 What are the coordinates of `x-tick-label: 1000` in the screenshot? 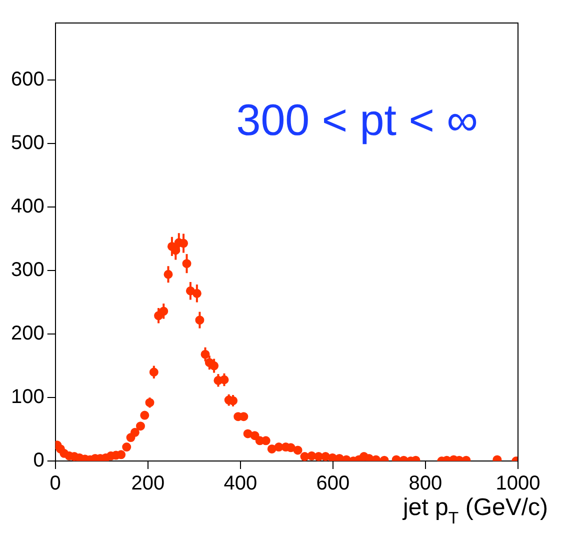 It's located at (518, 483).